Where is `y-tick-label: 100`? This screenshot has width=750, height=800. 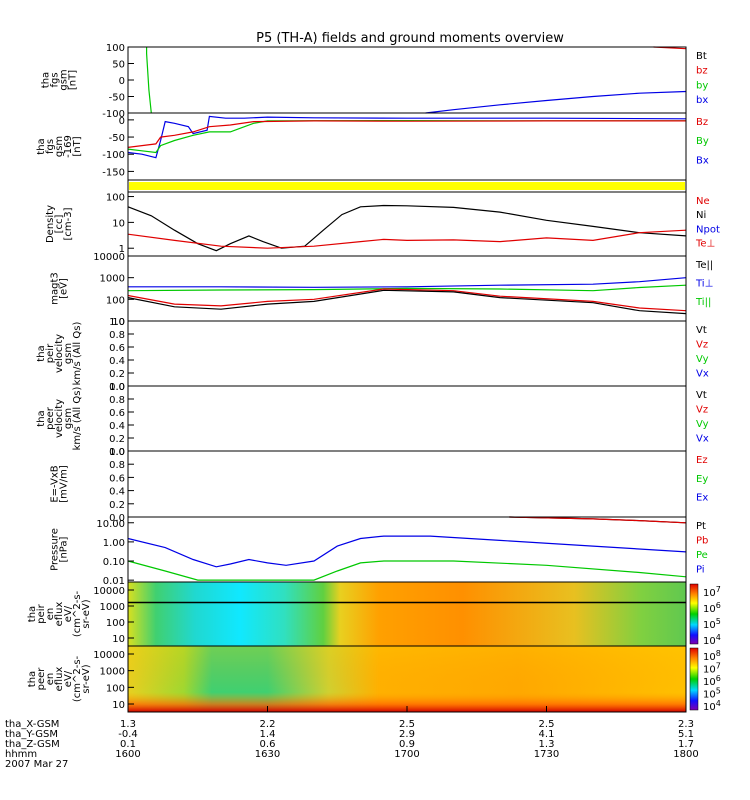
y-tick-label: 100 is located at coordinates (115, 623).